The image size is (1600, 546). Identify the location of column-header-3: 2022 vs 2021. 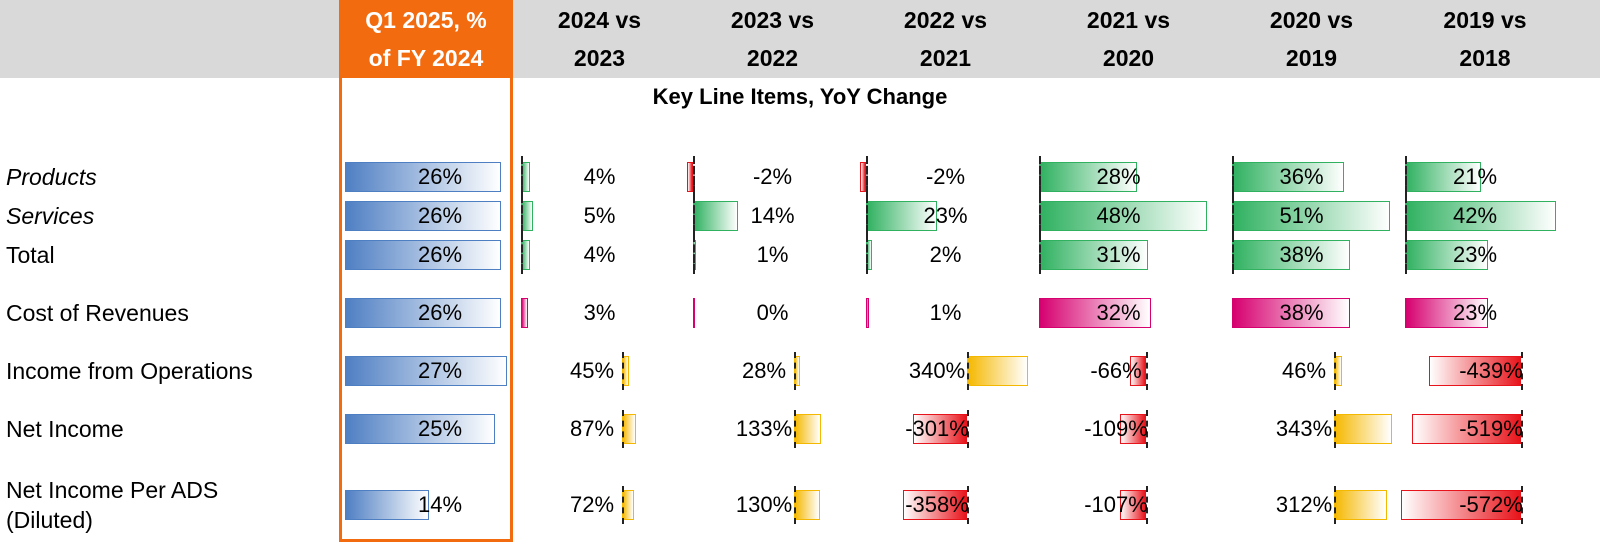
(945, 39).